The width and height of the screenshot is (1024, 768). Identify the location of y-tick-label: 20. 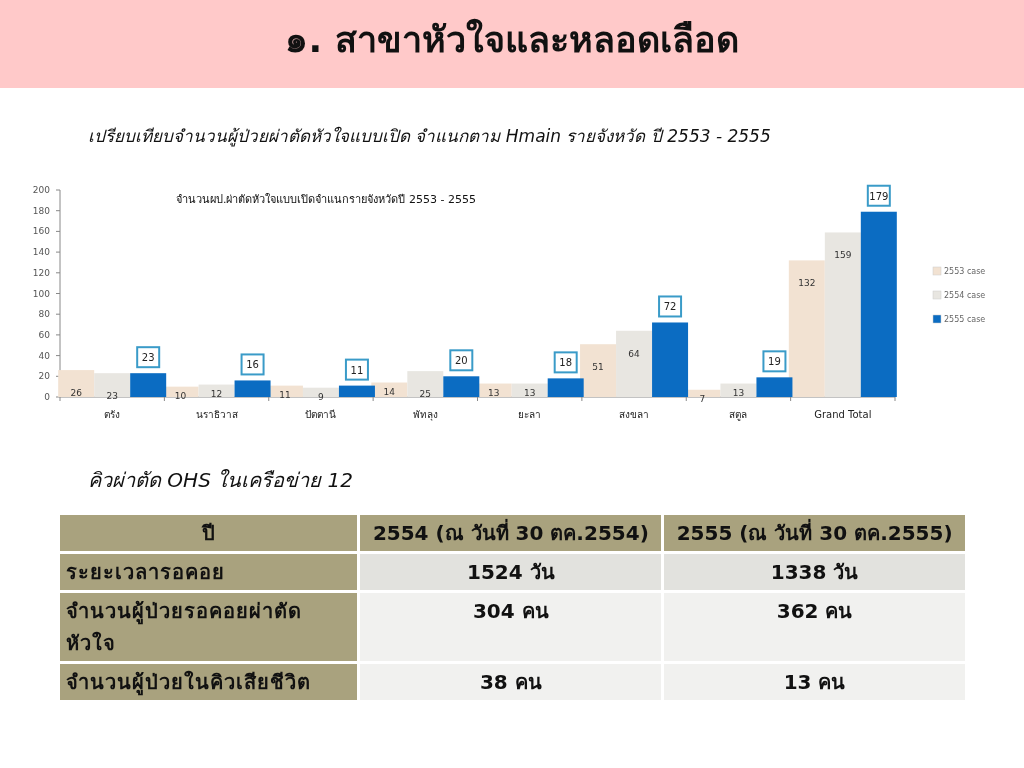
(44, 376).